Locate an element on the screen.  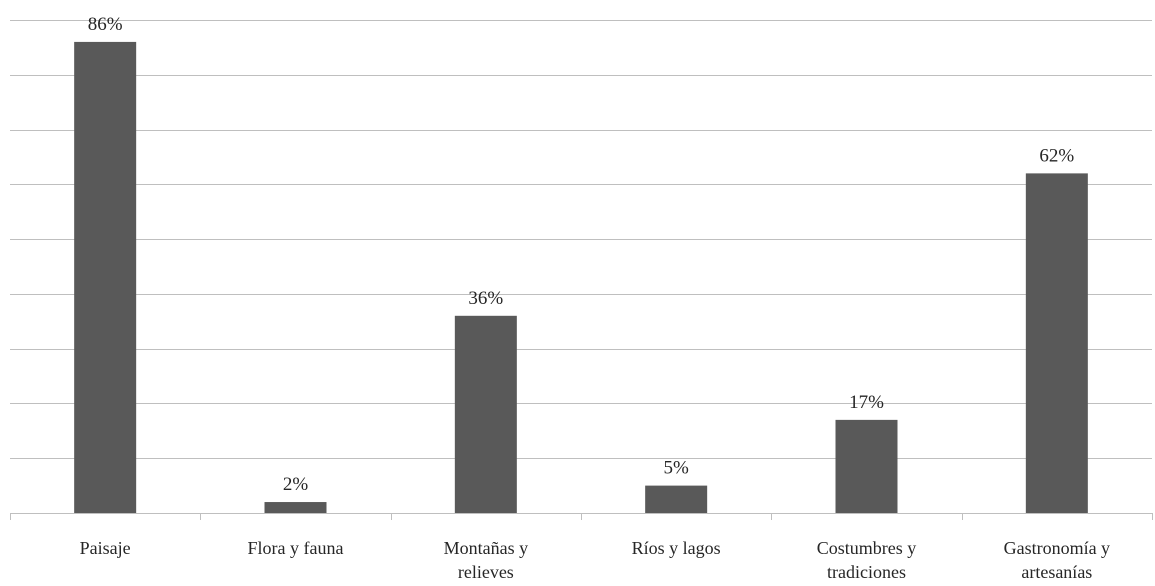
data-label: 62% is located at coordinates (1056, 155).